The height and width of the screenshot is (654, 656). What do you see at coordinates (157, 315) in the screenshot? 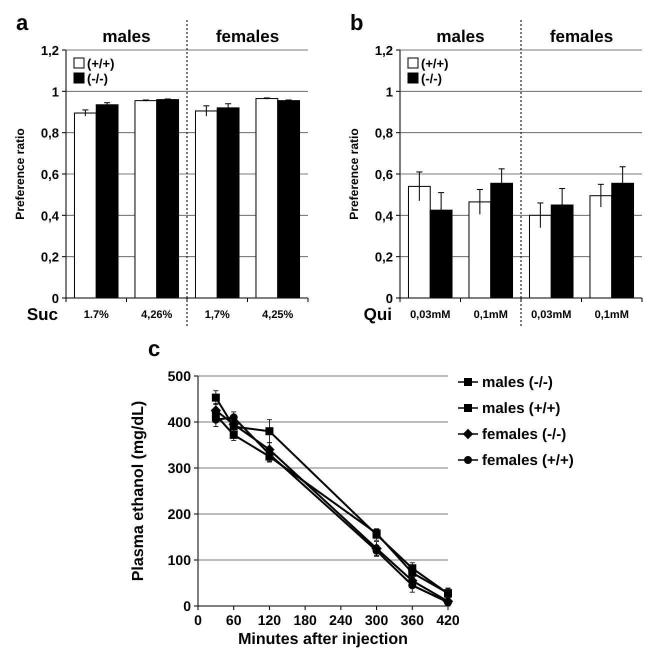
I see `x-tick-label: 4,26%` at bounding box center [157, 315].